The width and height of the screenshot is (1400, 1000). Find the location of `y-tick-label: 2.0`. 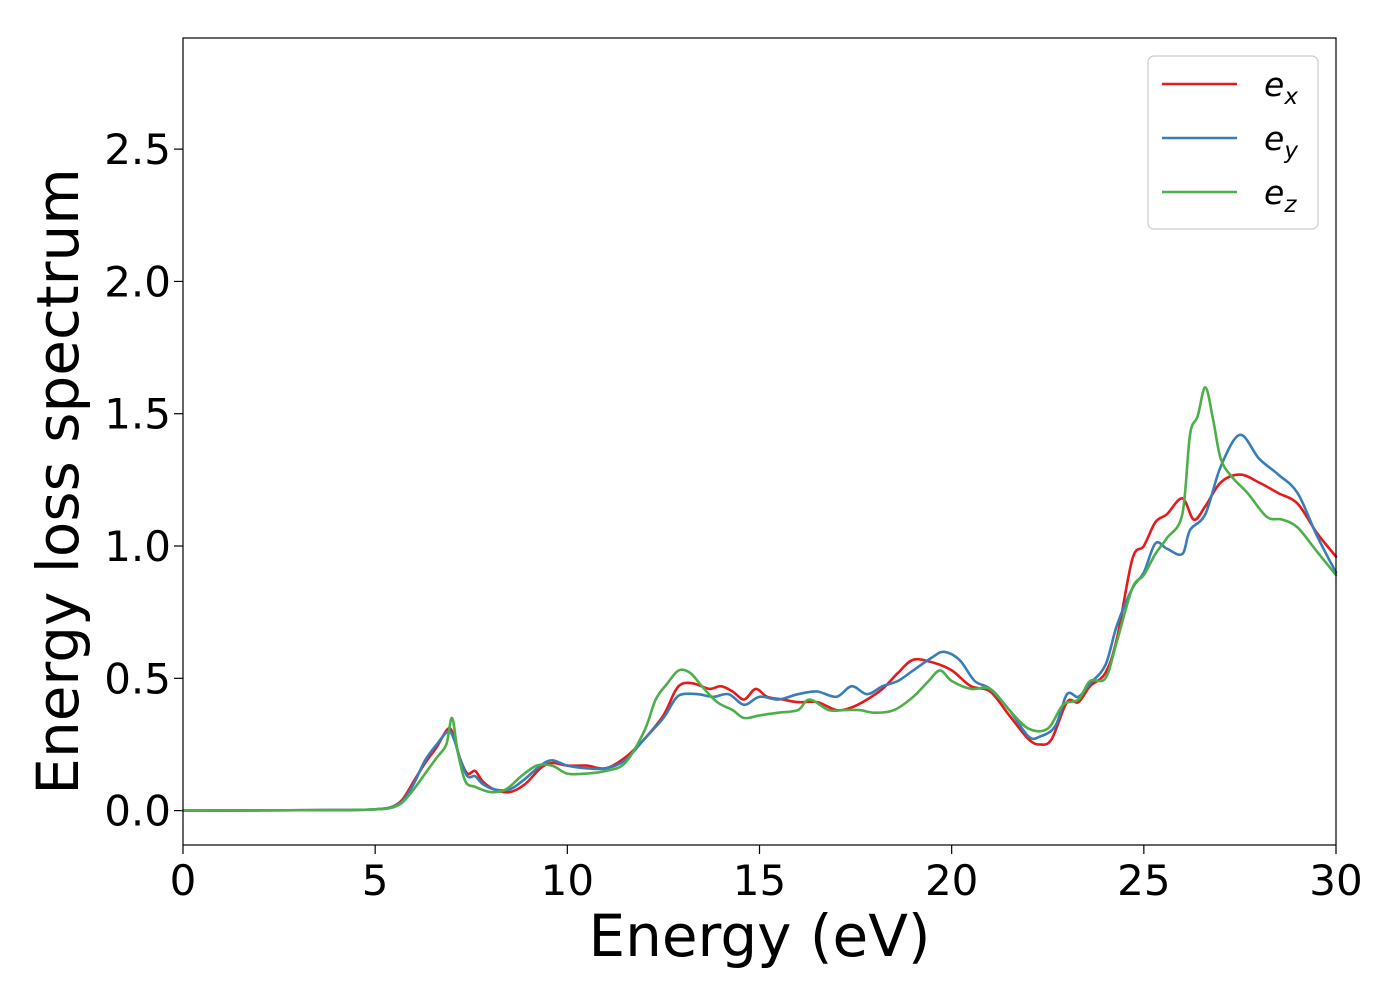

y-tick-label: 2.0 is located at coordinates (137, 281).